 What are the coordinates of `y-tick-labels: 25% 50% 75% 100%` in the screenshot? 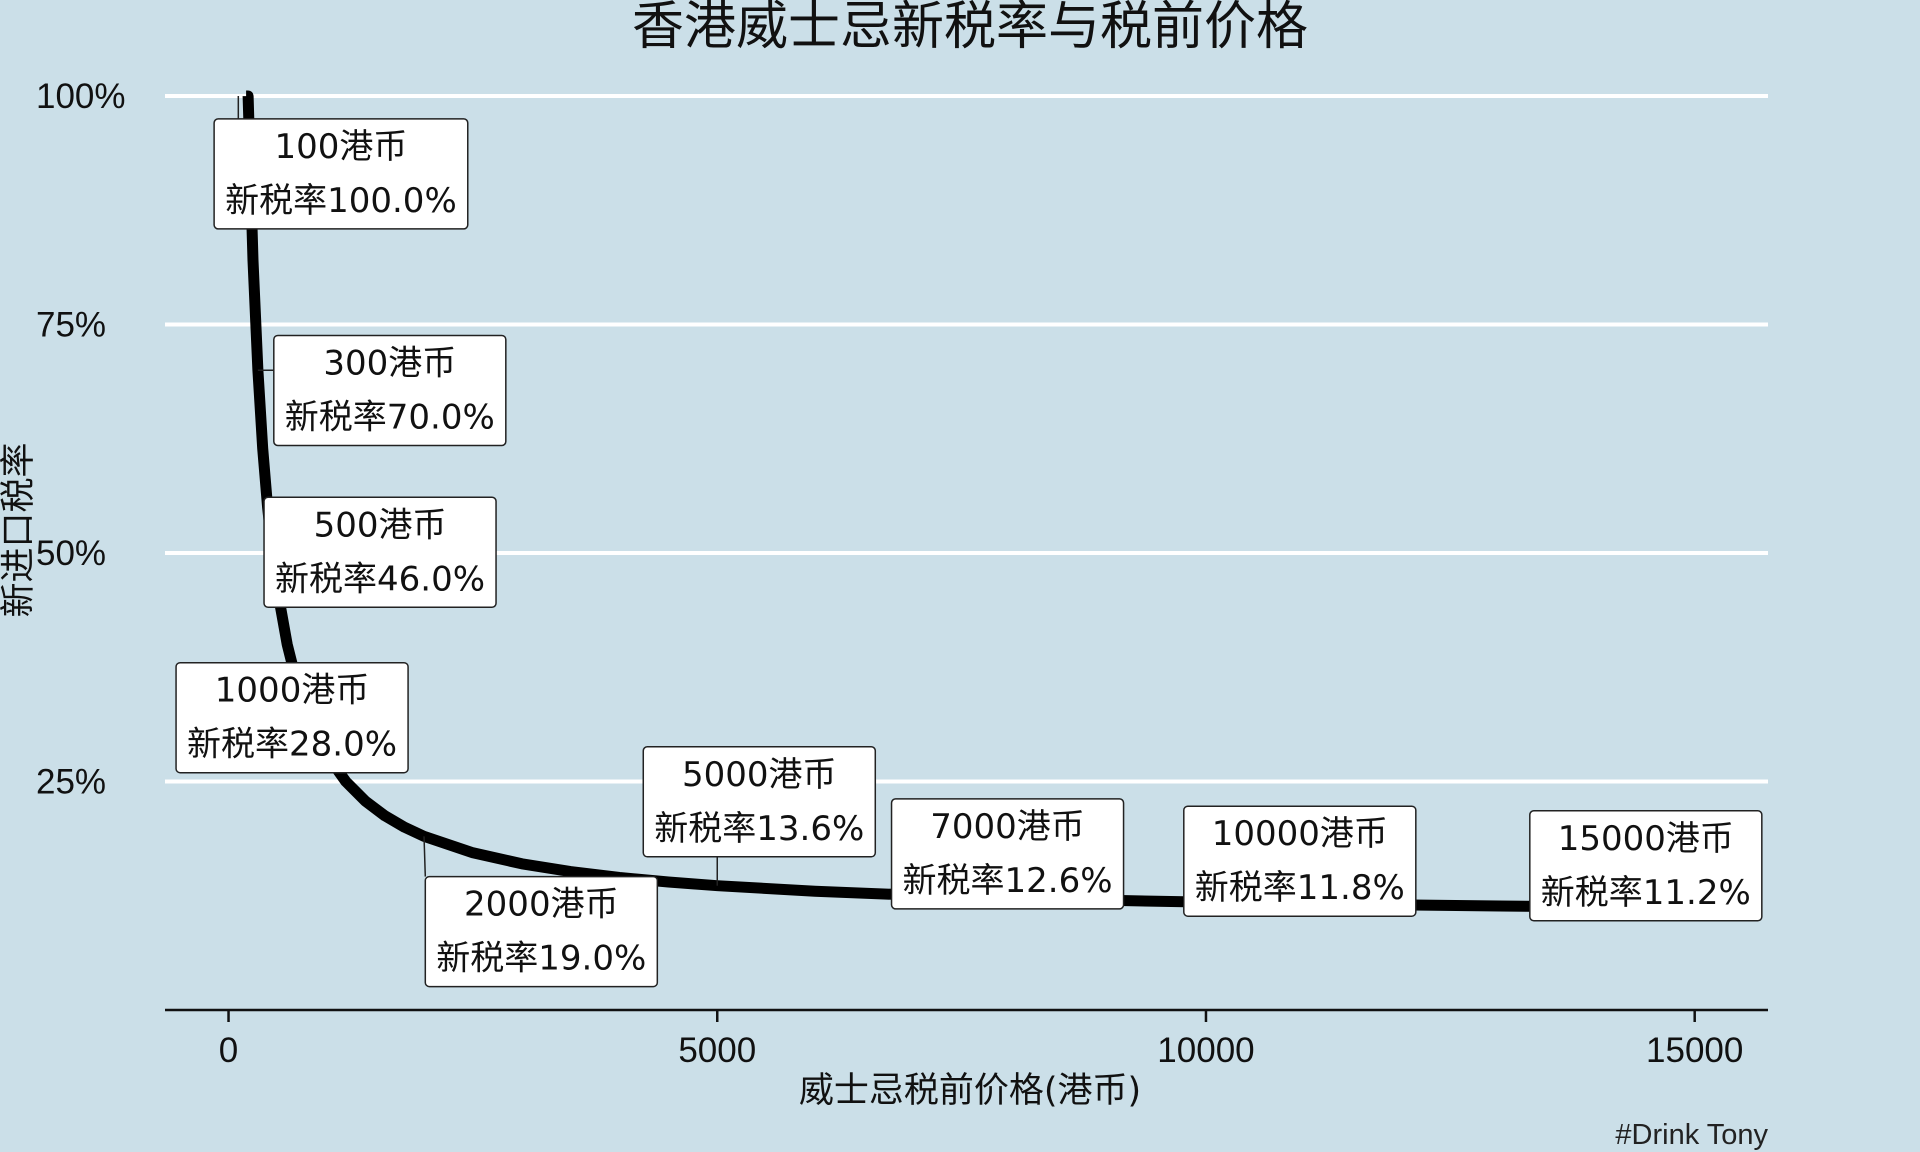 It's located at (81, 439).